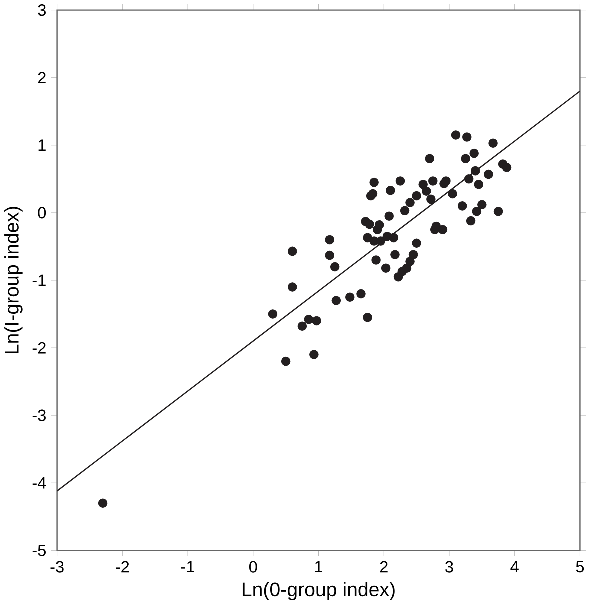 Image resolution: width=589 pixels, height=605 pixels. I want to click on x-tick-label: 1, so click(318, 567).